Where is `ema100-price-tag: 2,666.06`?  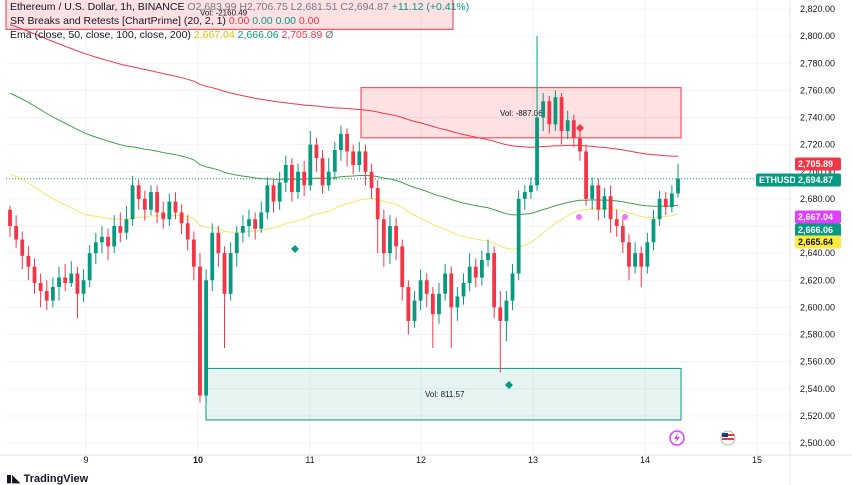 ema100-price-tag: 2,666.06 is located at coordinates (815, 230).